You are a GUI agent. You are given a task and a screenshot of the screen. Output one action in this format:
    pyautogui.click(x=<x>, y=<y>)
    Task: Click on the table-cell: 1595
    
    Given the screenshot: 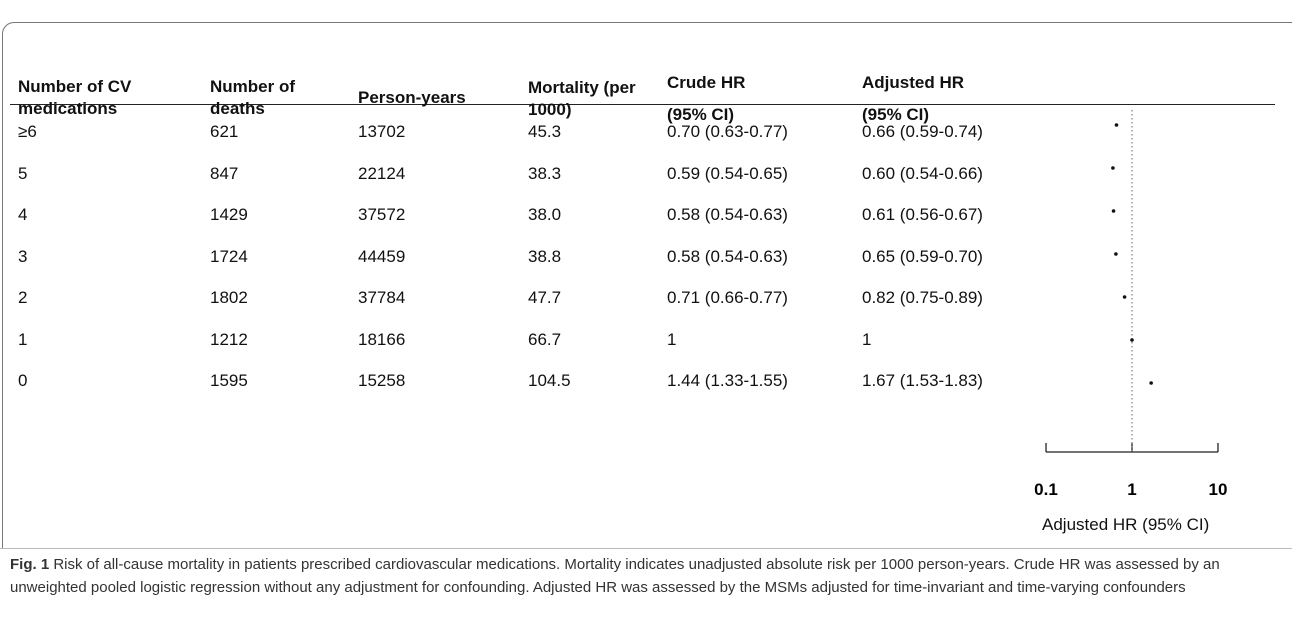 What is the action you would take?
    pyautogui.click(x=229, y=380)
    